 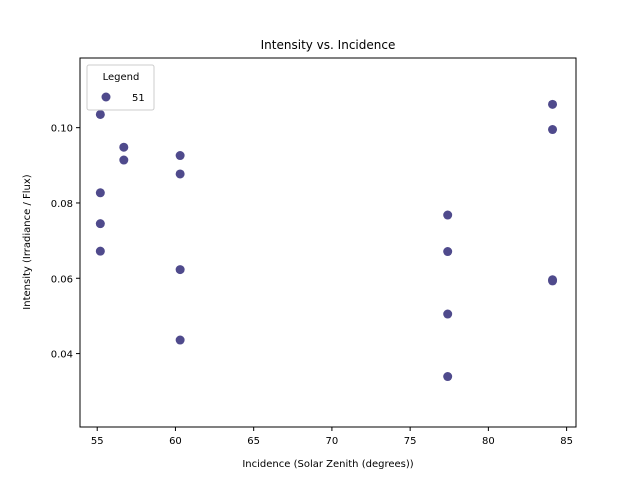 I want to click on y-tick-label: 0.04, so click(x=62, y=355).